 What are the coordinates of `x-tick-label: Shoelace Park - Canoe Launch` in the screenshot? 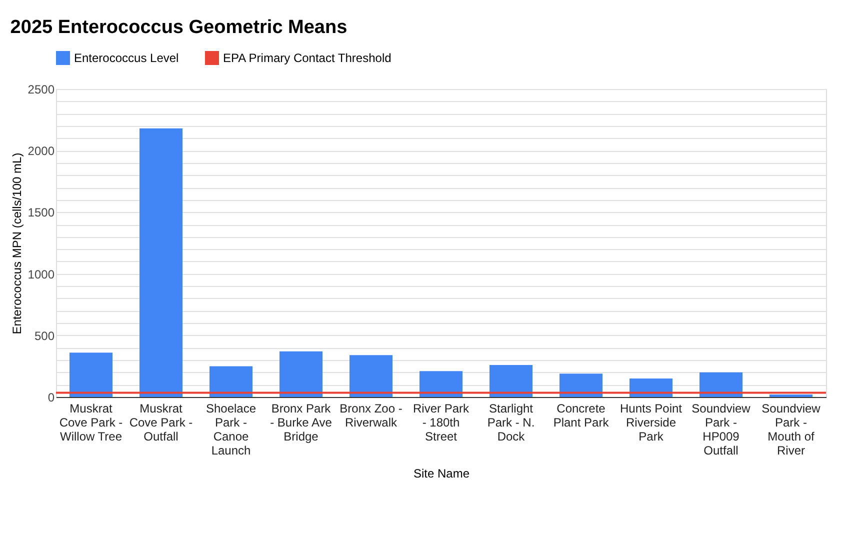 It's located at (231, 430).